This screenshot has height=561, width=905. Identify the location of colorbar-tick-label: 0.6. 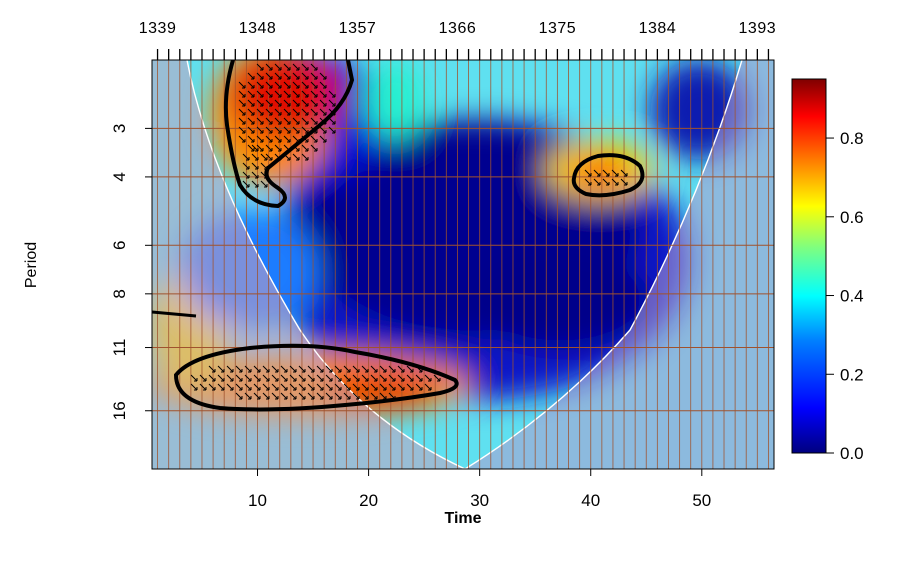
(852, 217).